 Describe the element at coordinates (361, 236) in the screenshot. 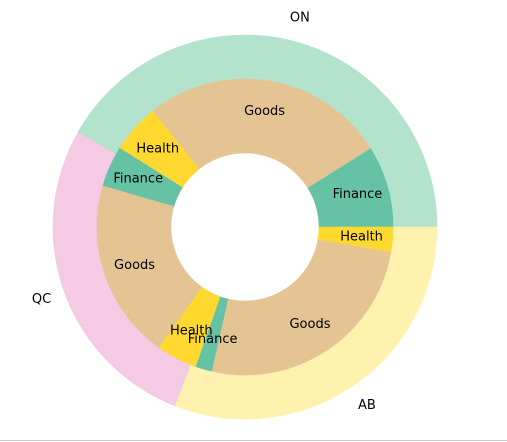

I see `inner-label-ab-health: Health` at that location.